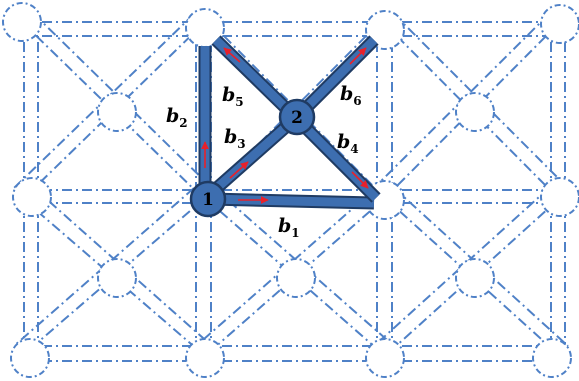  I want to click on bond-b1, so click(292, 201).